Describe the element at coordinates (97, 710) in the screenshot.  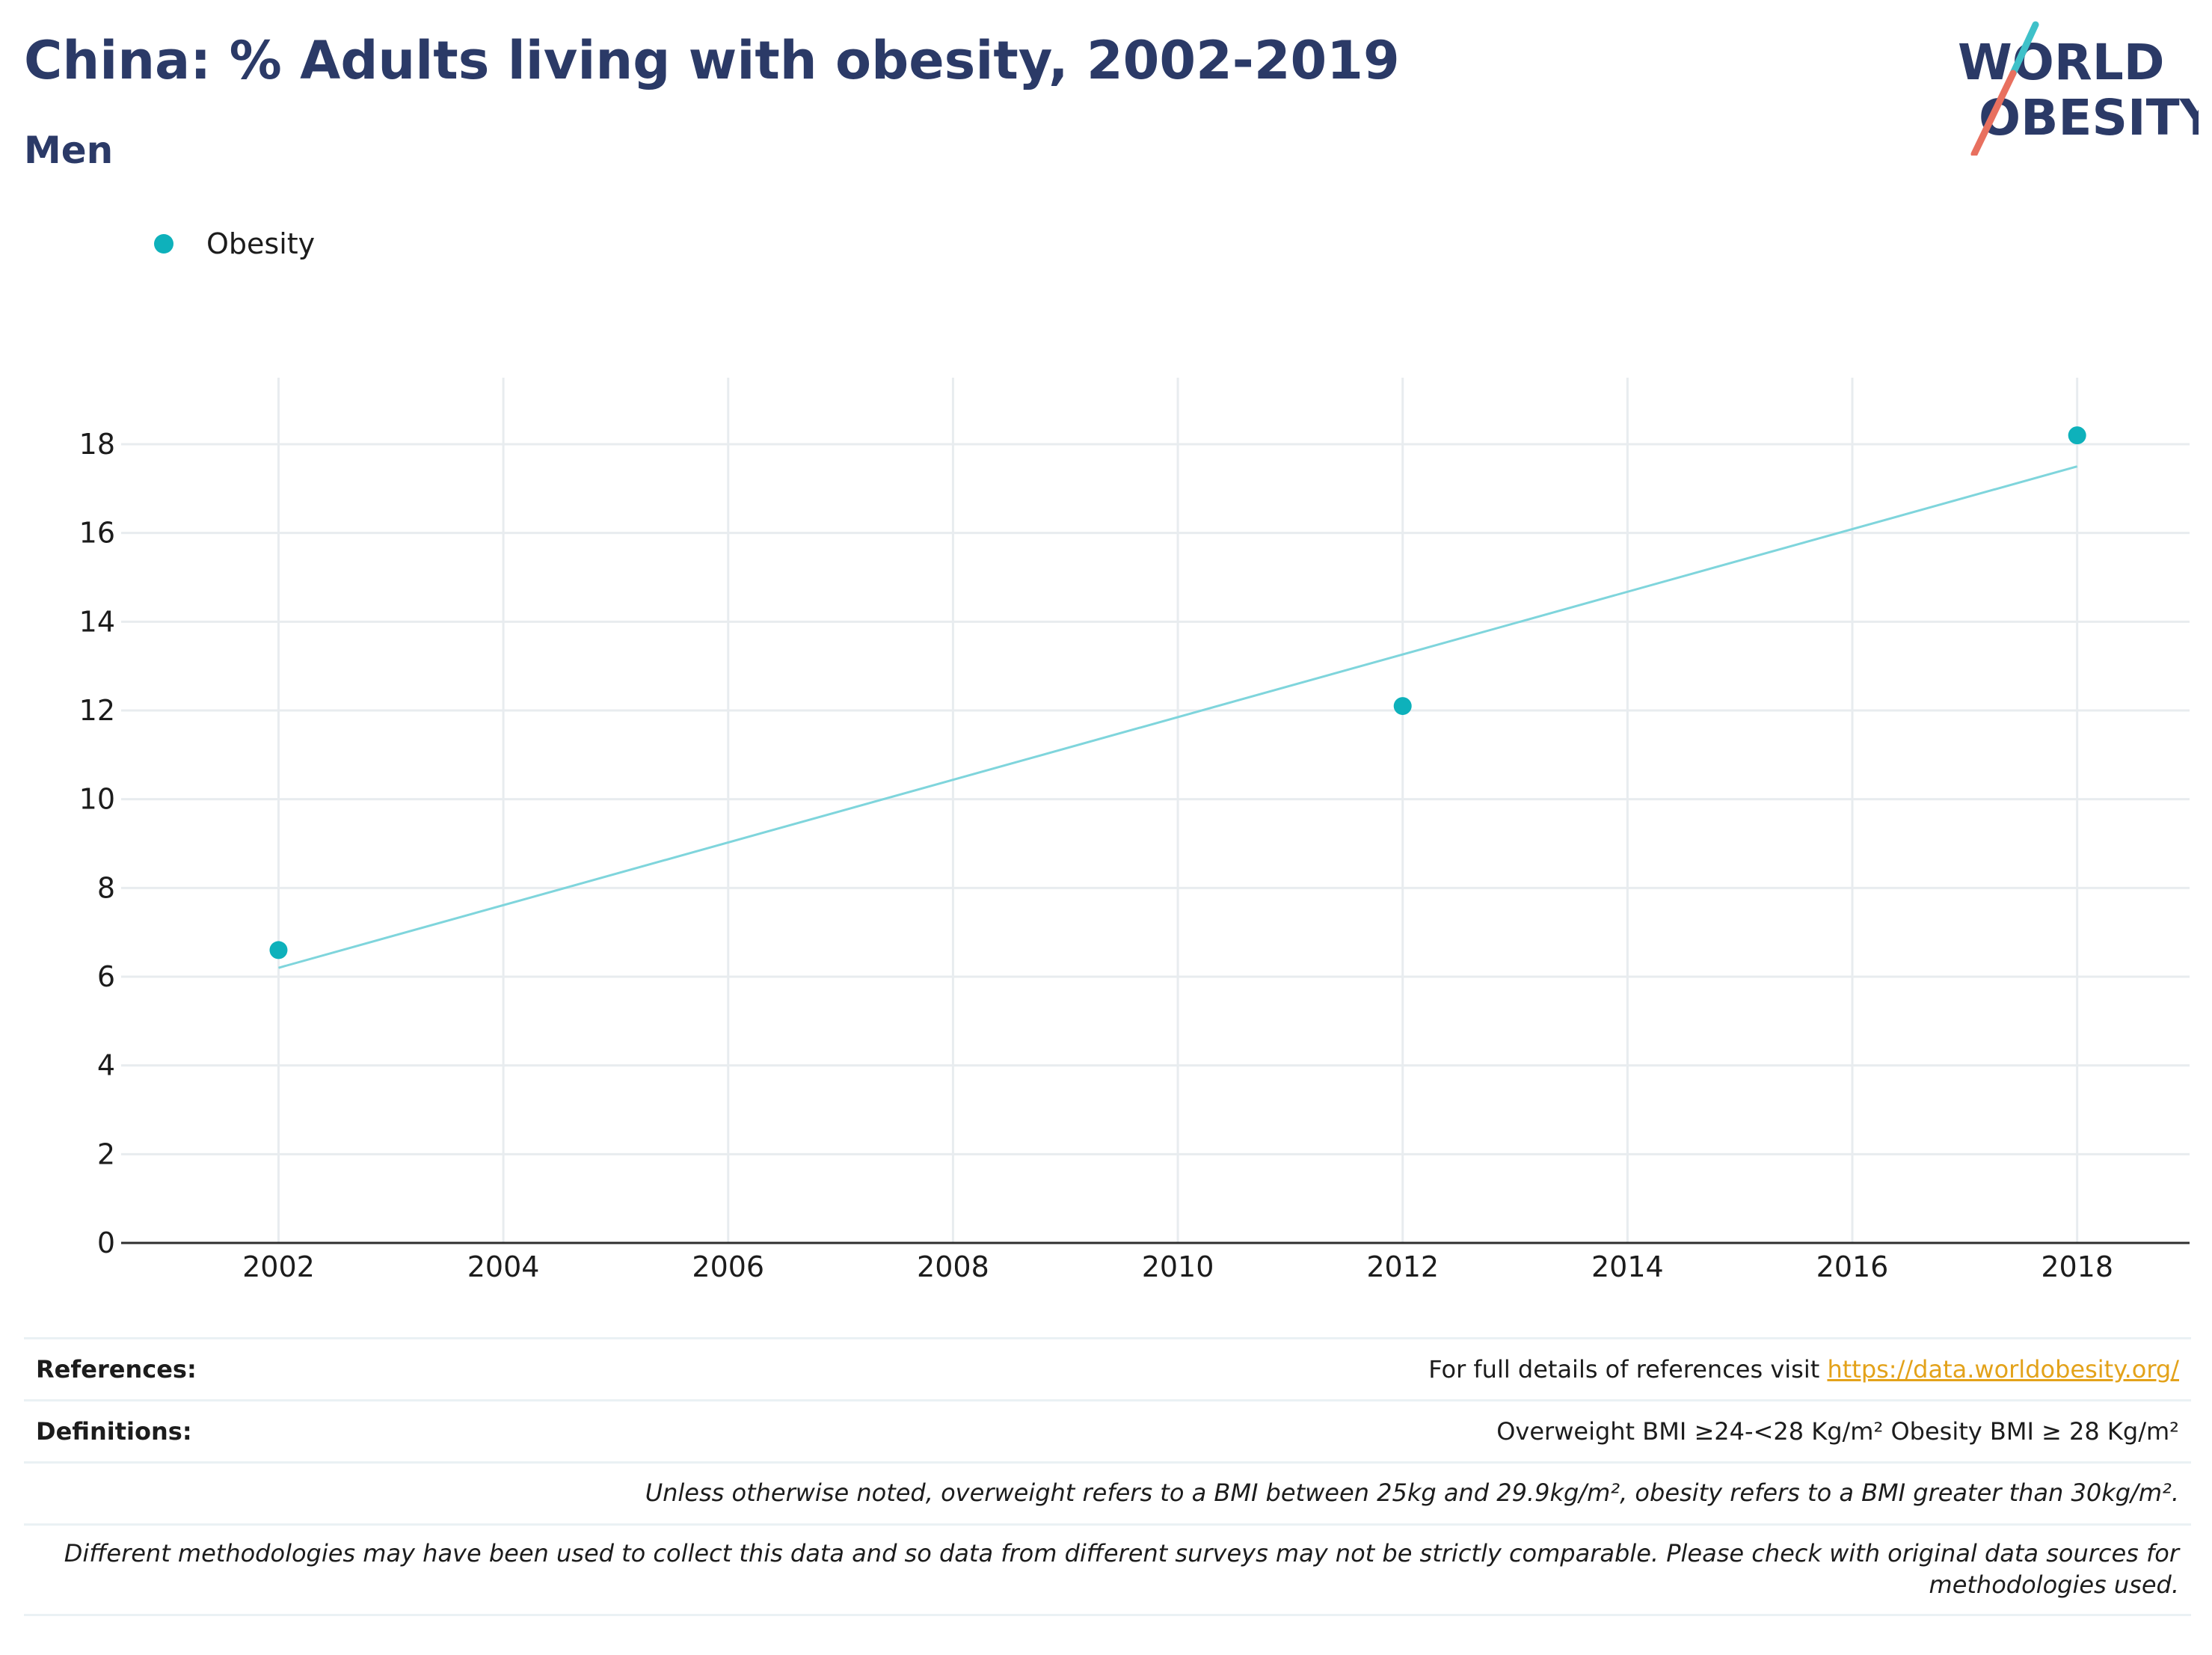
I see `y-tick-label-12: 12` at that location.